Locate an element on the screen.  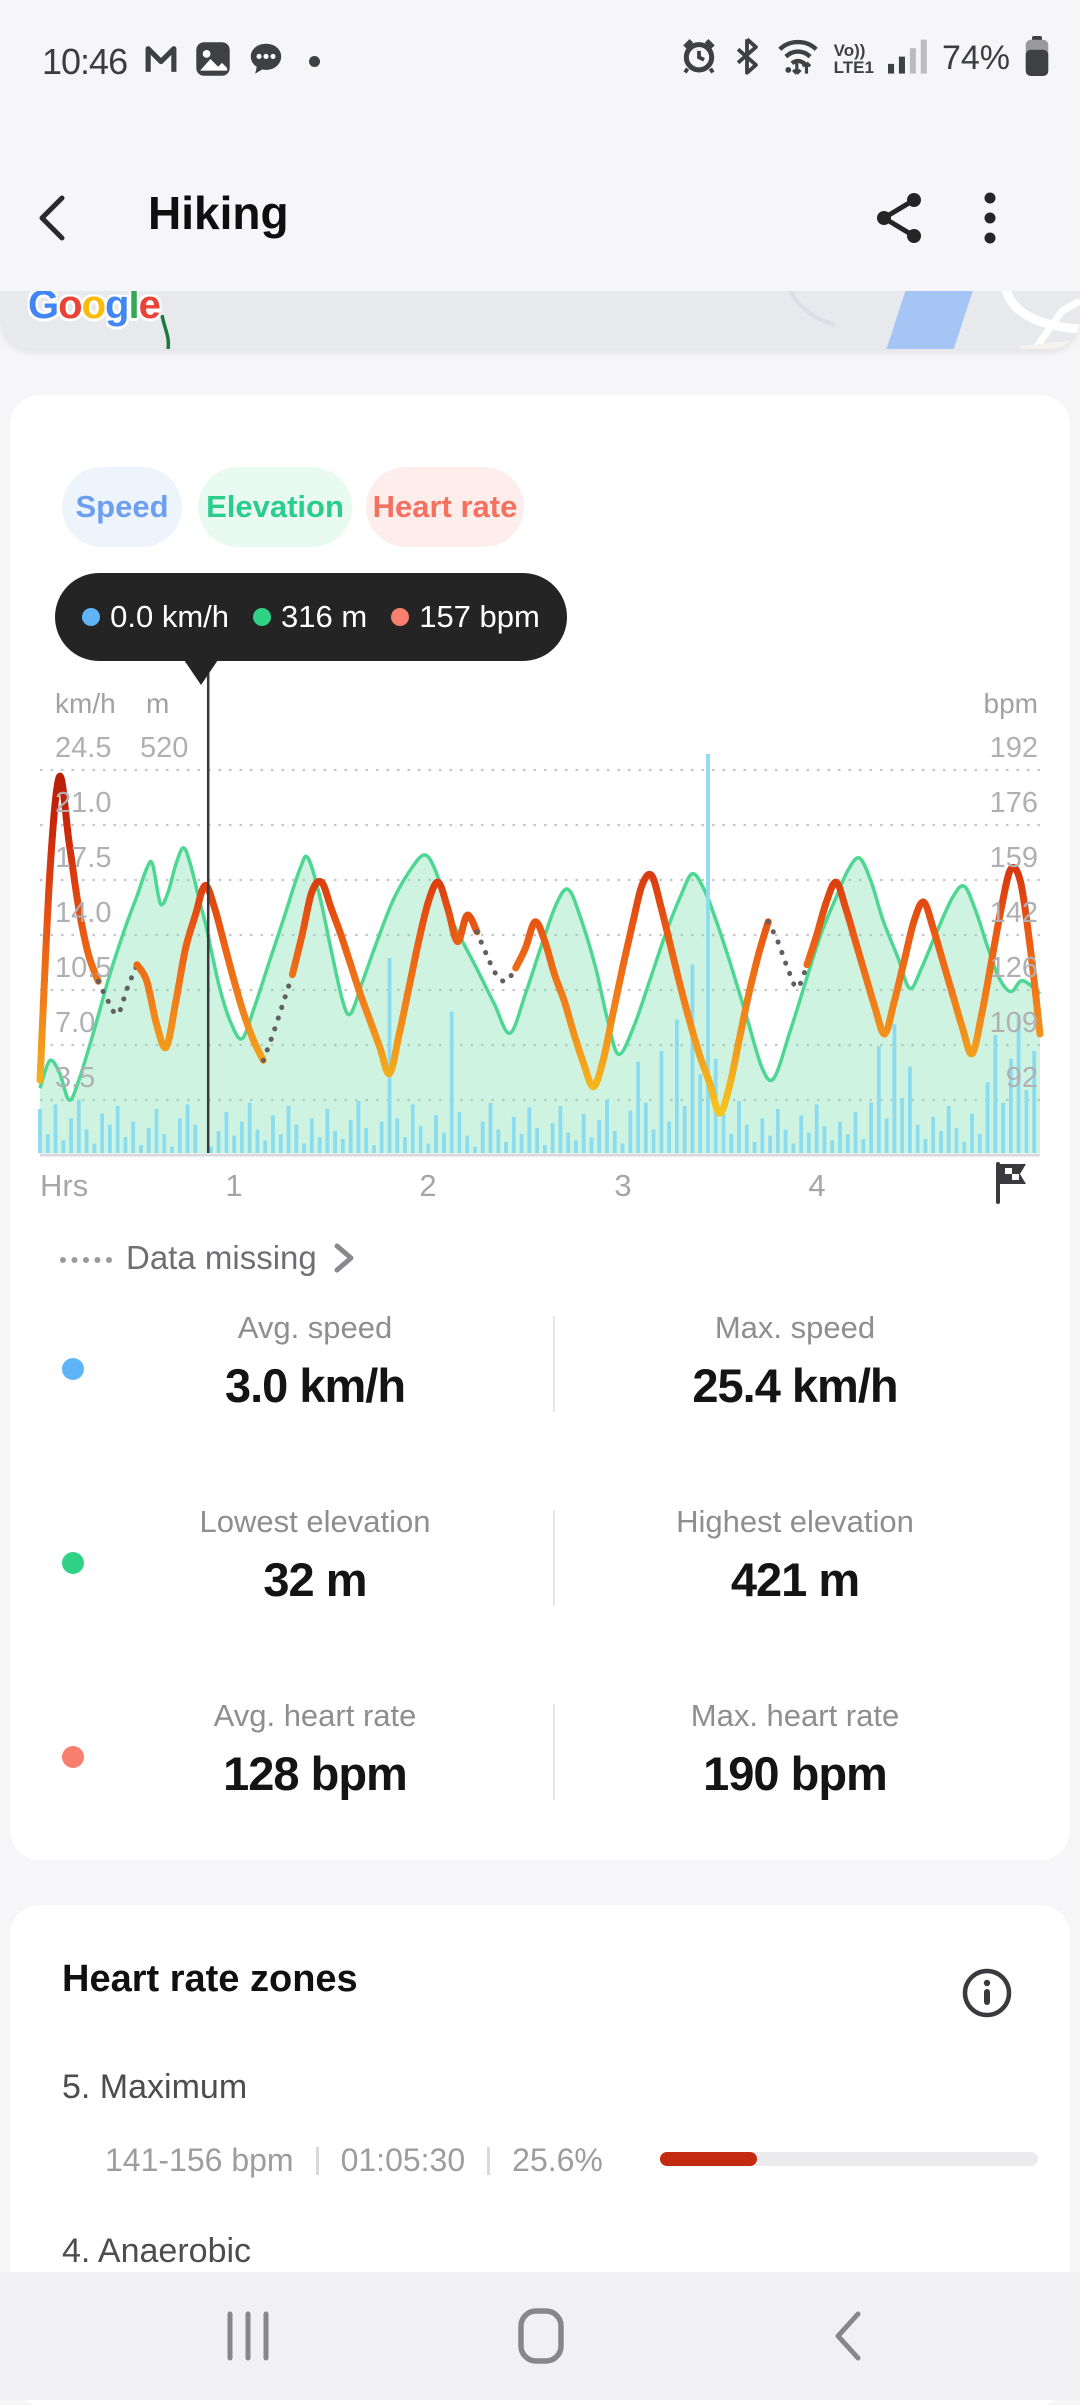
finish-flag-icon is located at coordinates (1012, 1184).